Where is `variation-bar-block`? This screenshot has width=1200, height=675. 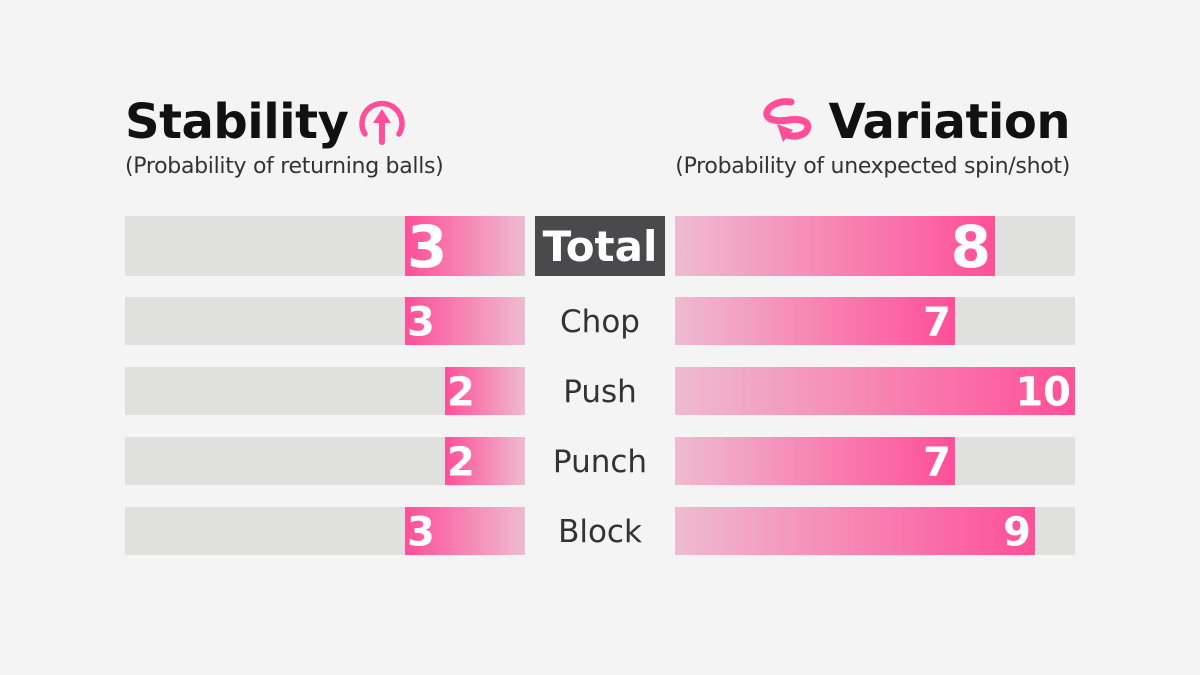
variation-bar-block is located at coordinates (855, 531).